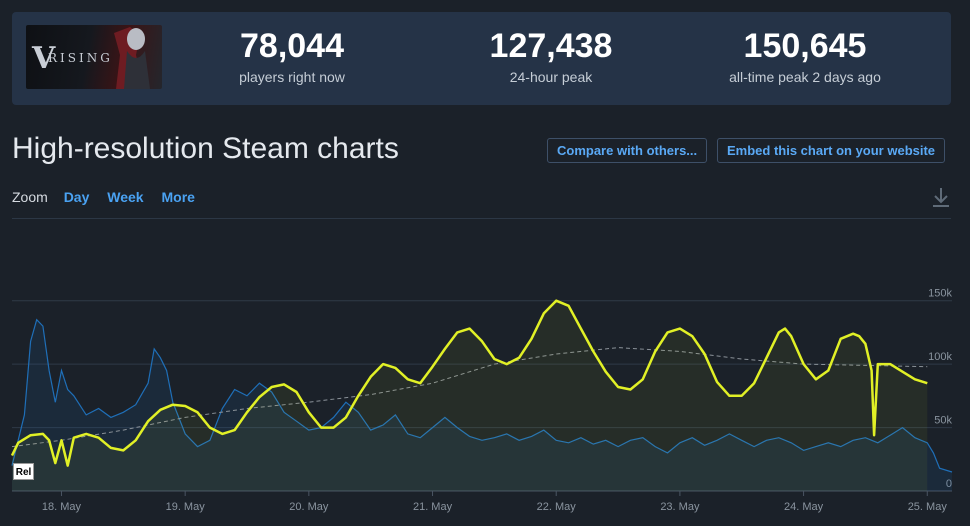 The height and width of the screenshot is (526, 970). What do you see at coordinates (433, 507) in the screenshot?
I see `x-tick-label: 21. May` at bounding box center [433, 507].